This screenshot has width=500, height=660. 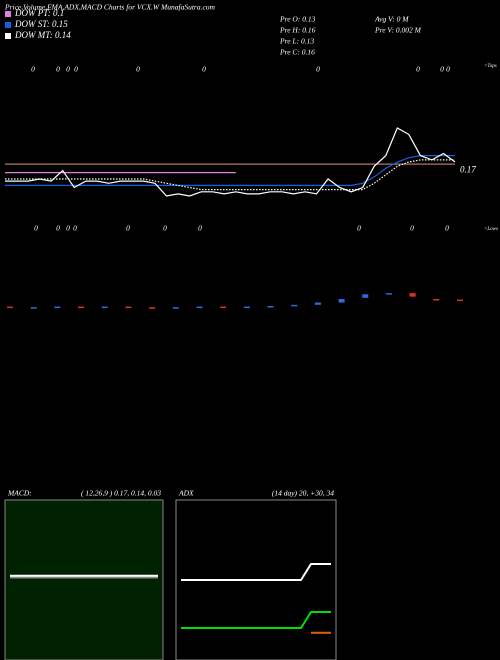 What do you see at coordinates (186, 493) in the screenshot?
I see `panel-title: ADX` at bounding box center [186, 493].